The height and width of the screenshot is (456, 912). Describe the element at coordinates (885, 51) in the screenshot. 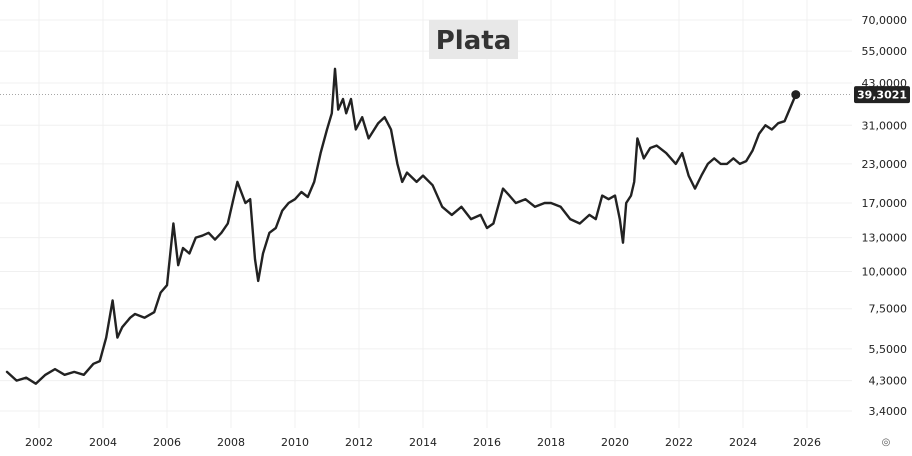

I see `y-tick-label: 55,0000` at that location.